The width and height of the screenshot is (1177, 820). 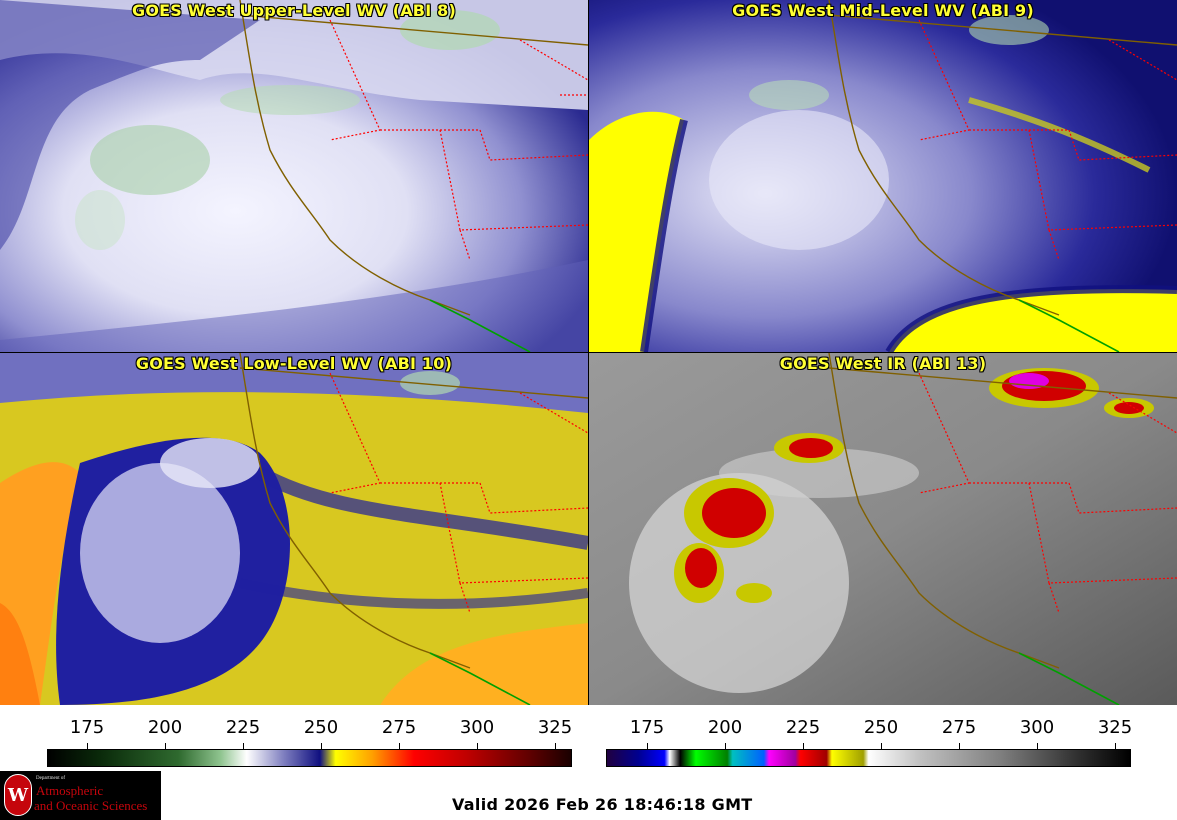 What do you see at coordinates (803, 727) in the screenshot?
I see `right-colorbar-tick-label: 225` at bounding box center [803, 727].